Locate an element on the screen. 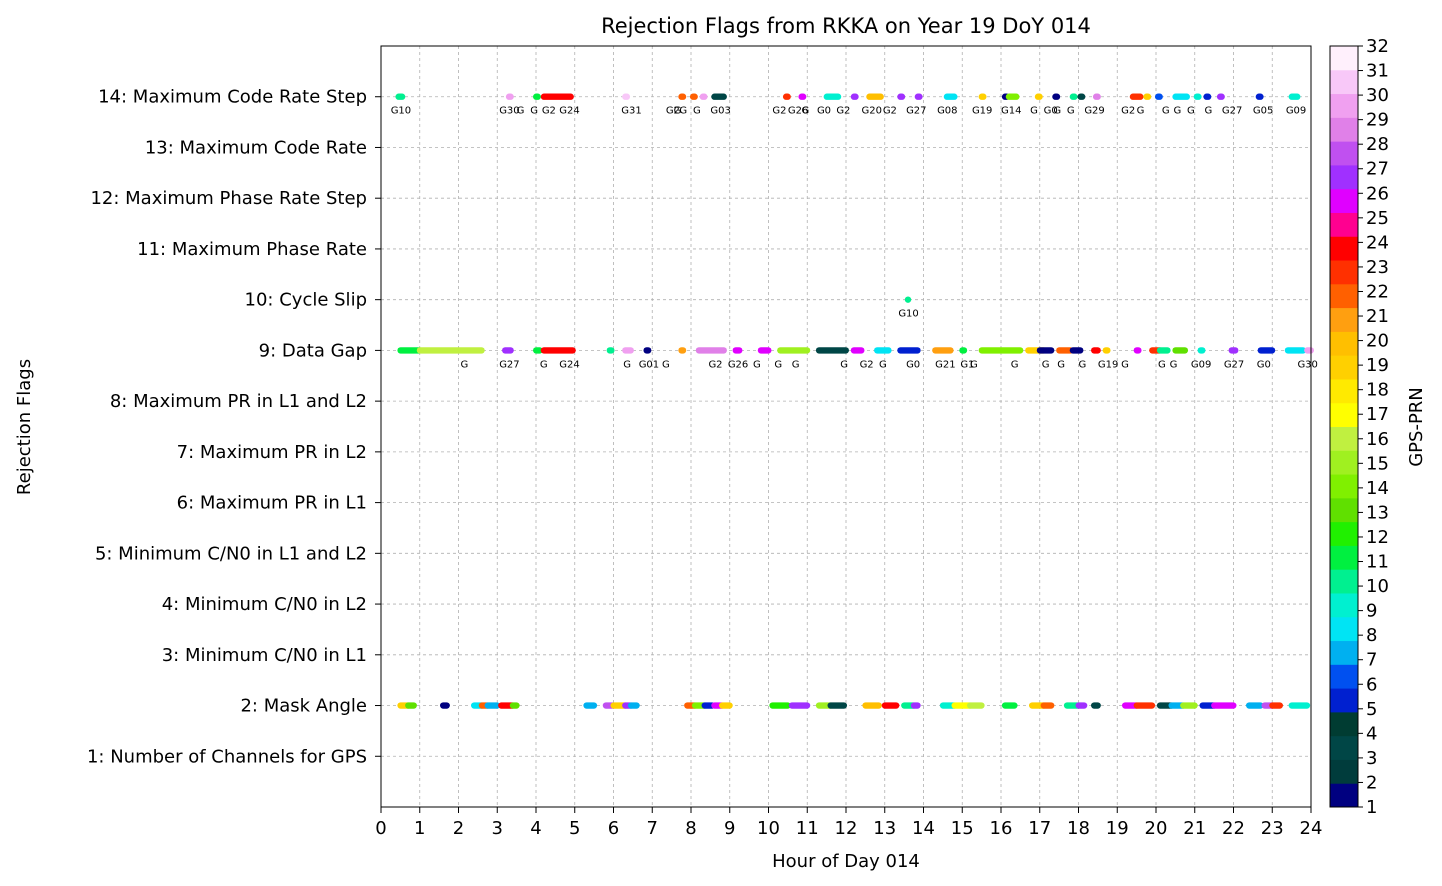  x-tick-label: 5 is located at coordinates (574, 828).